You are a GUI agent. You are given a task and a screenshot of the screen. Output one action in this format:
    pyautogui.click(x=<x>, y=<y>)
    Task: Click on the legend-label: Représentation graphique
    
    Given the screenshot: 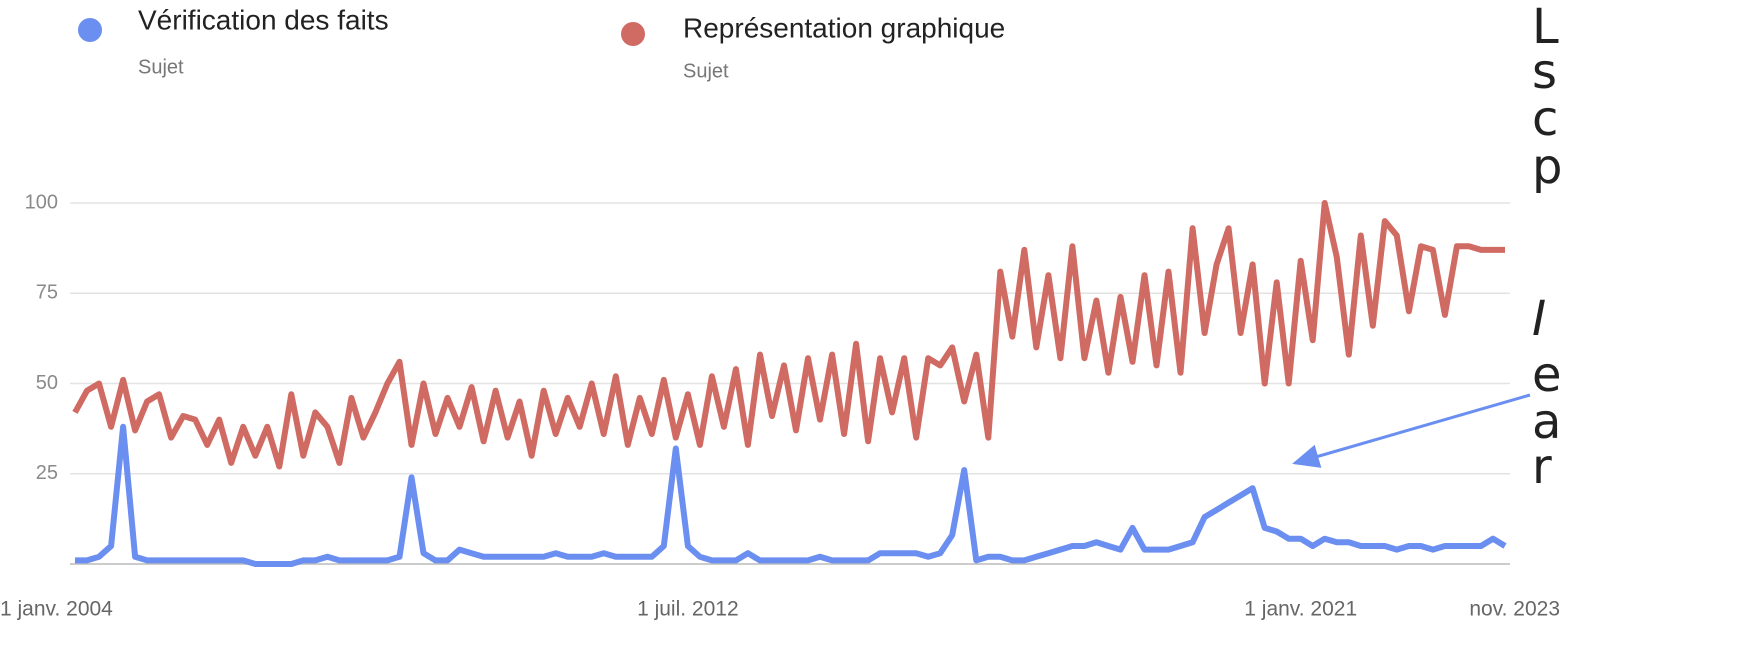 What is the action you would take?
    pyautogui.click(x=844, y=27)
    